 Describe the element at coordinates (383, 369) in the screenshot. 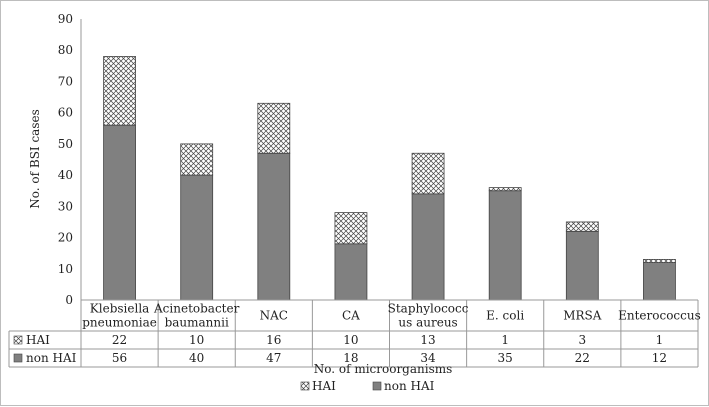

I see `x-axis-title: No. of microorganisms` at that location.